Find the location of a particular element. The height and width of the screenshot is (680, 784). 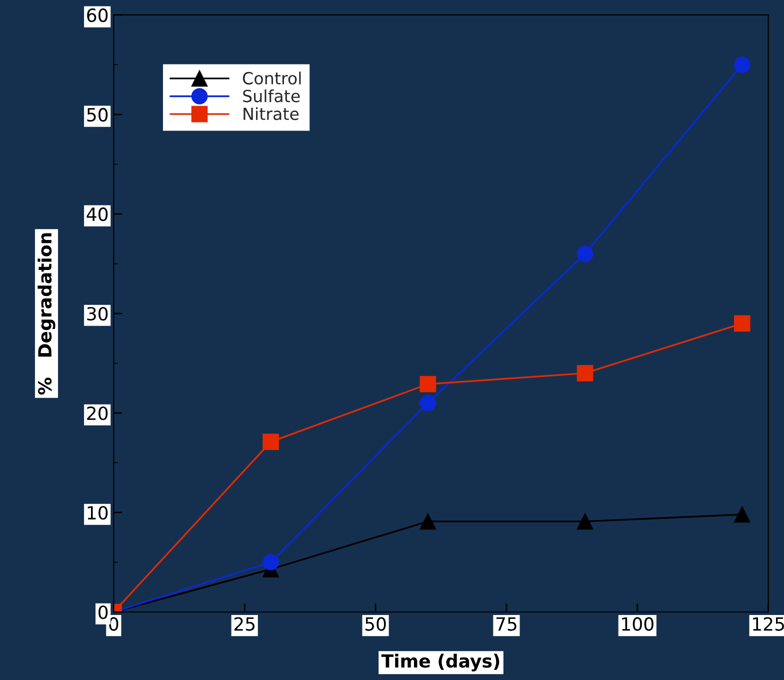

x-axis-title: Time (days) is located at coordinates (440, 663).